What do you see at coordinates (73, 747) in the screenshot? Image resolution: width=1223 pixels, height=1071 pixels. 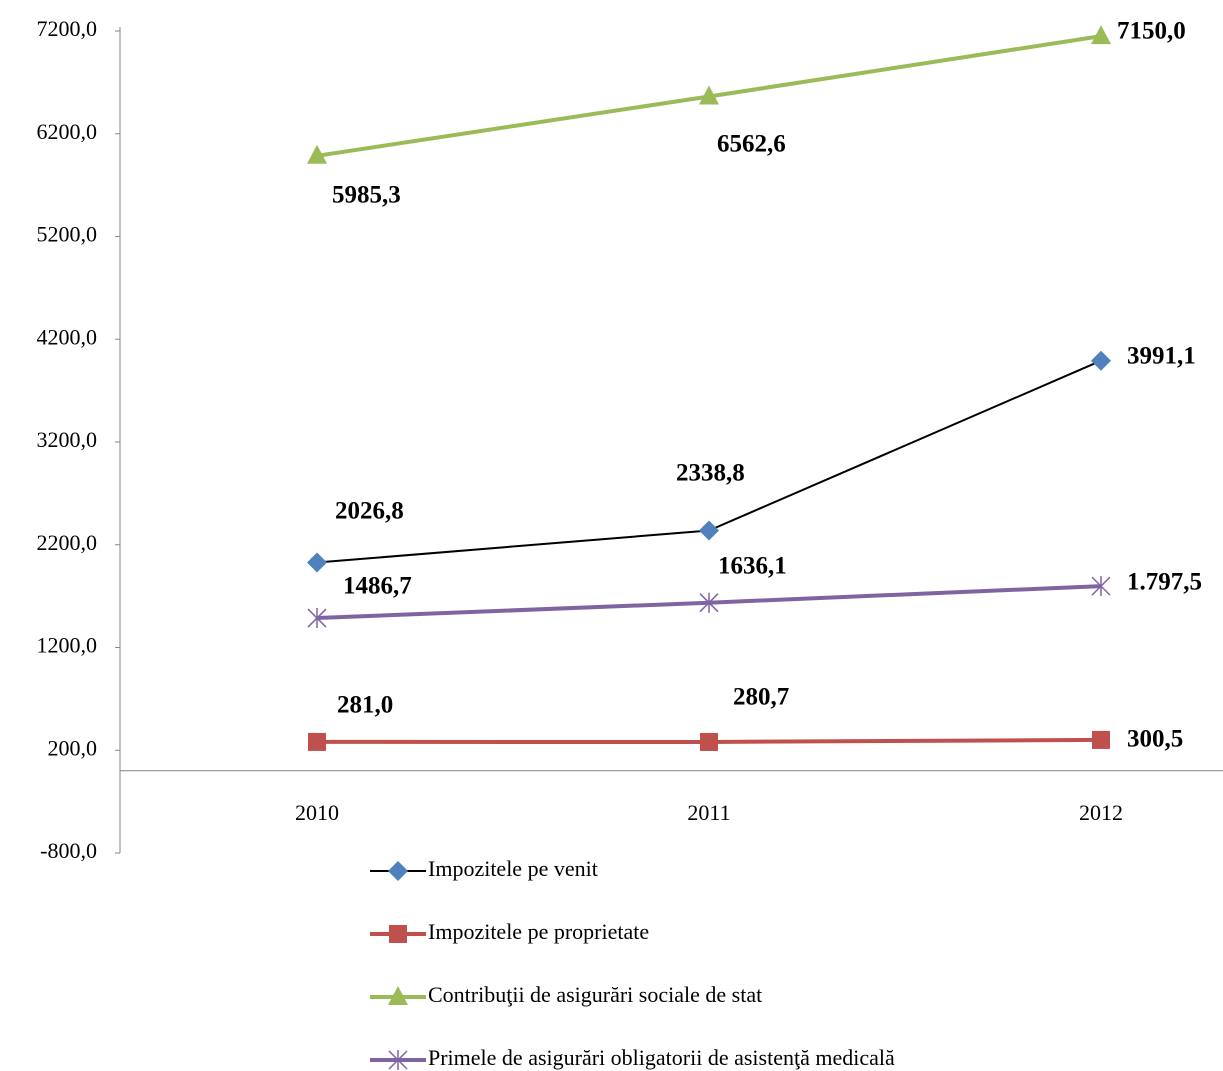 I see `y-tick-label: 200,0` at bounding box center [73, 747].